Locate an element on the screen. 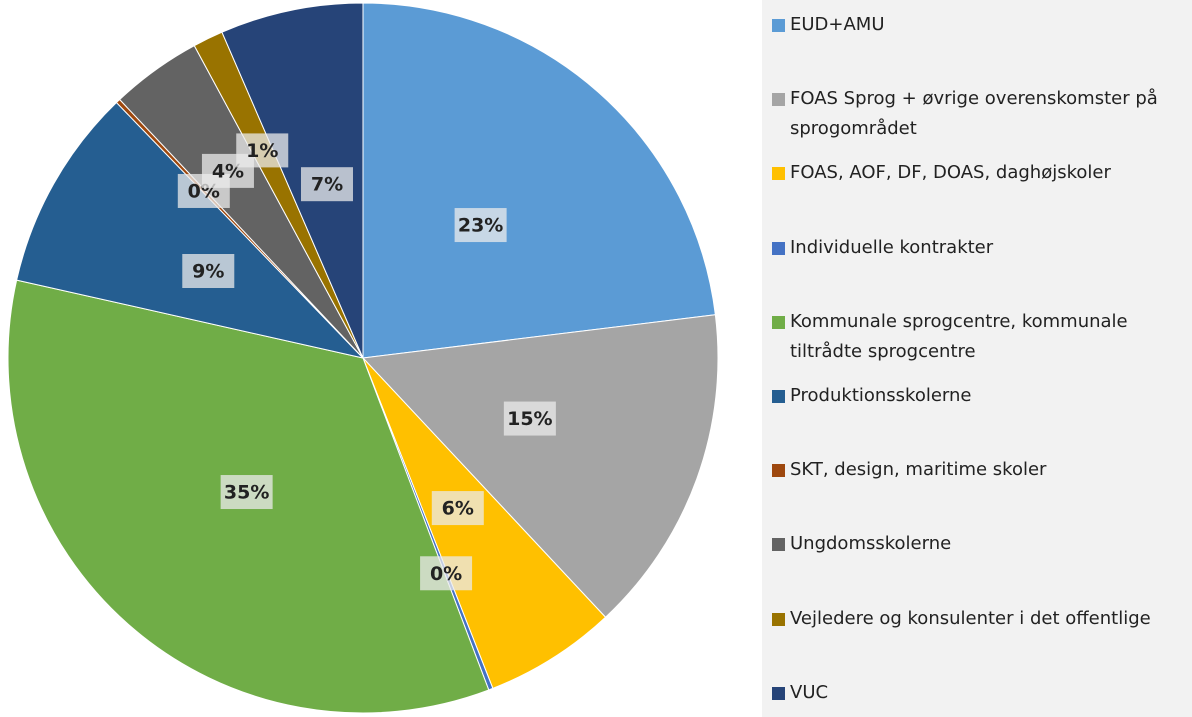 This screenshot has width=1192, height=717. data-label: 6% is located at coordinates (458, 509).